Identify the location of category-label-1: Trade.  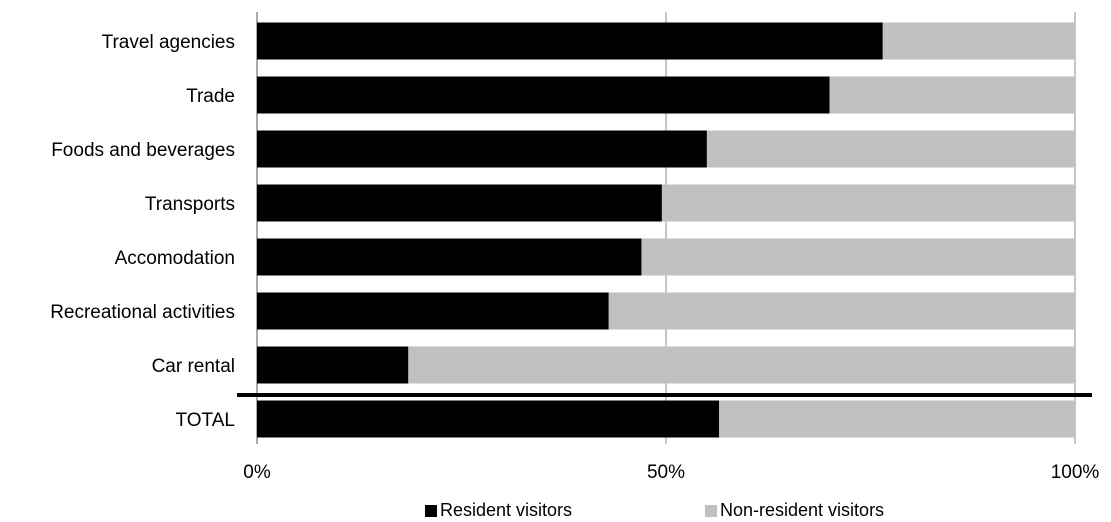
(210, 96).